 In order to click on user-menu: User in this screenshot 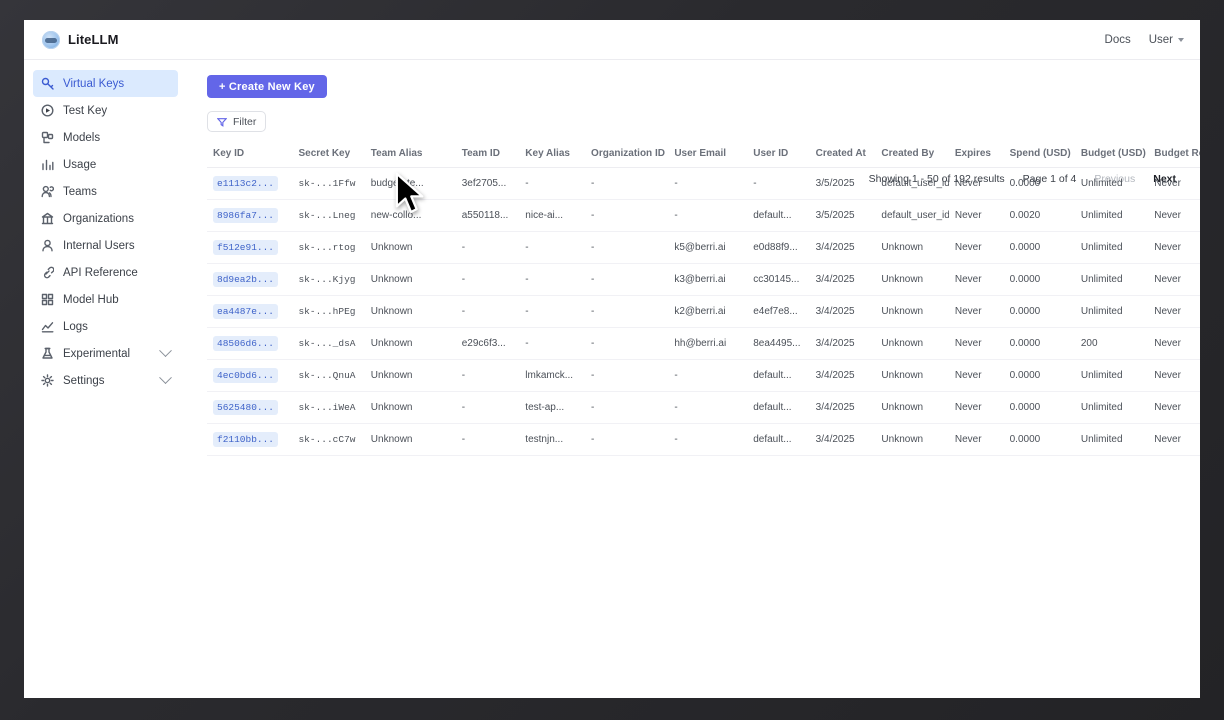, I will do `click(1166, 40)`.